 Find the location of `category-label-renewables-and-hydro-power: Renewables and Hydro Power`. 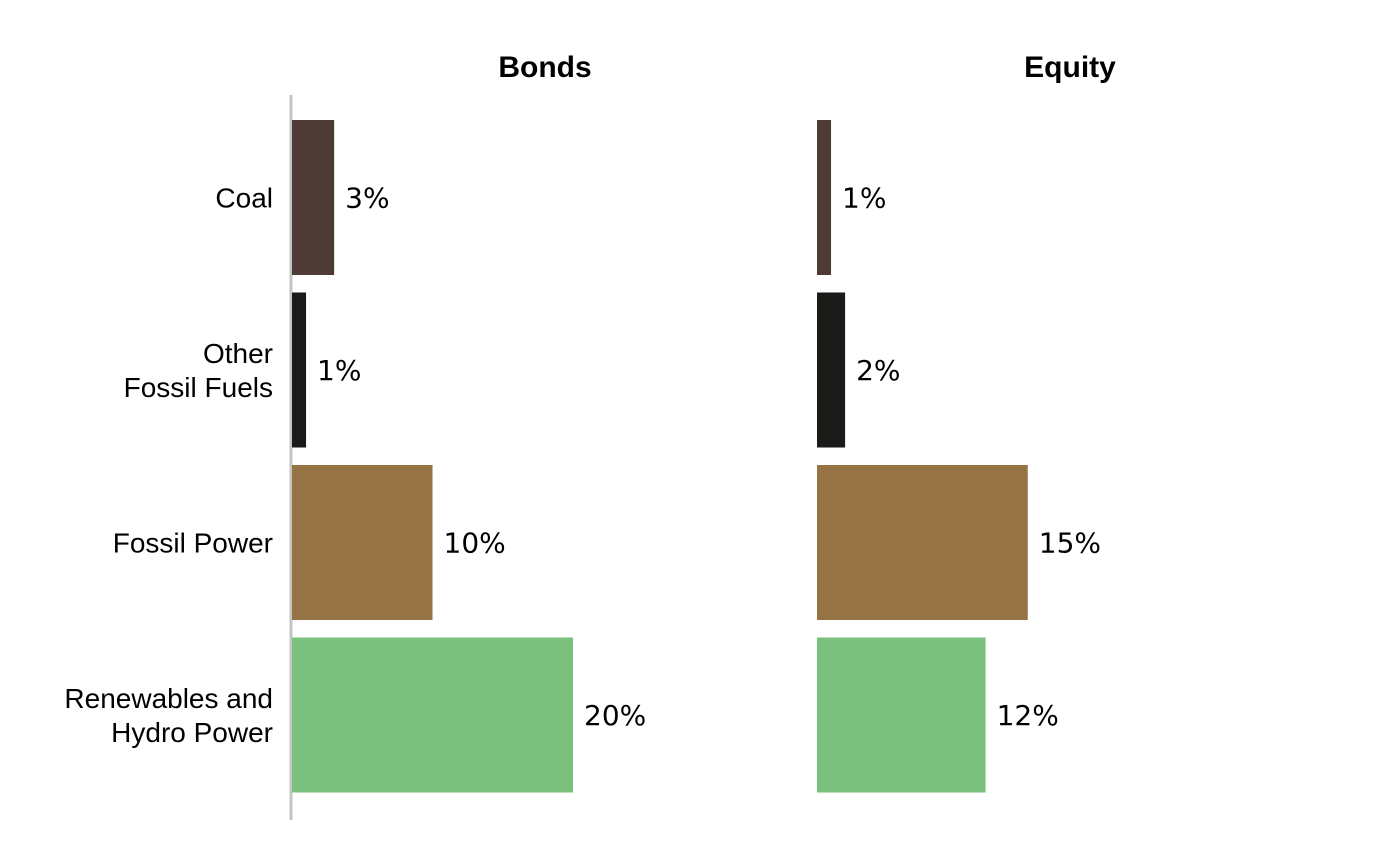

category-label-renewables-and-hydro-power: Renewables and Hydro Power is located at coordinates (168, 715).